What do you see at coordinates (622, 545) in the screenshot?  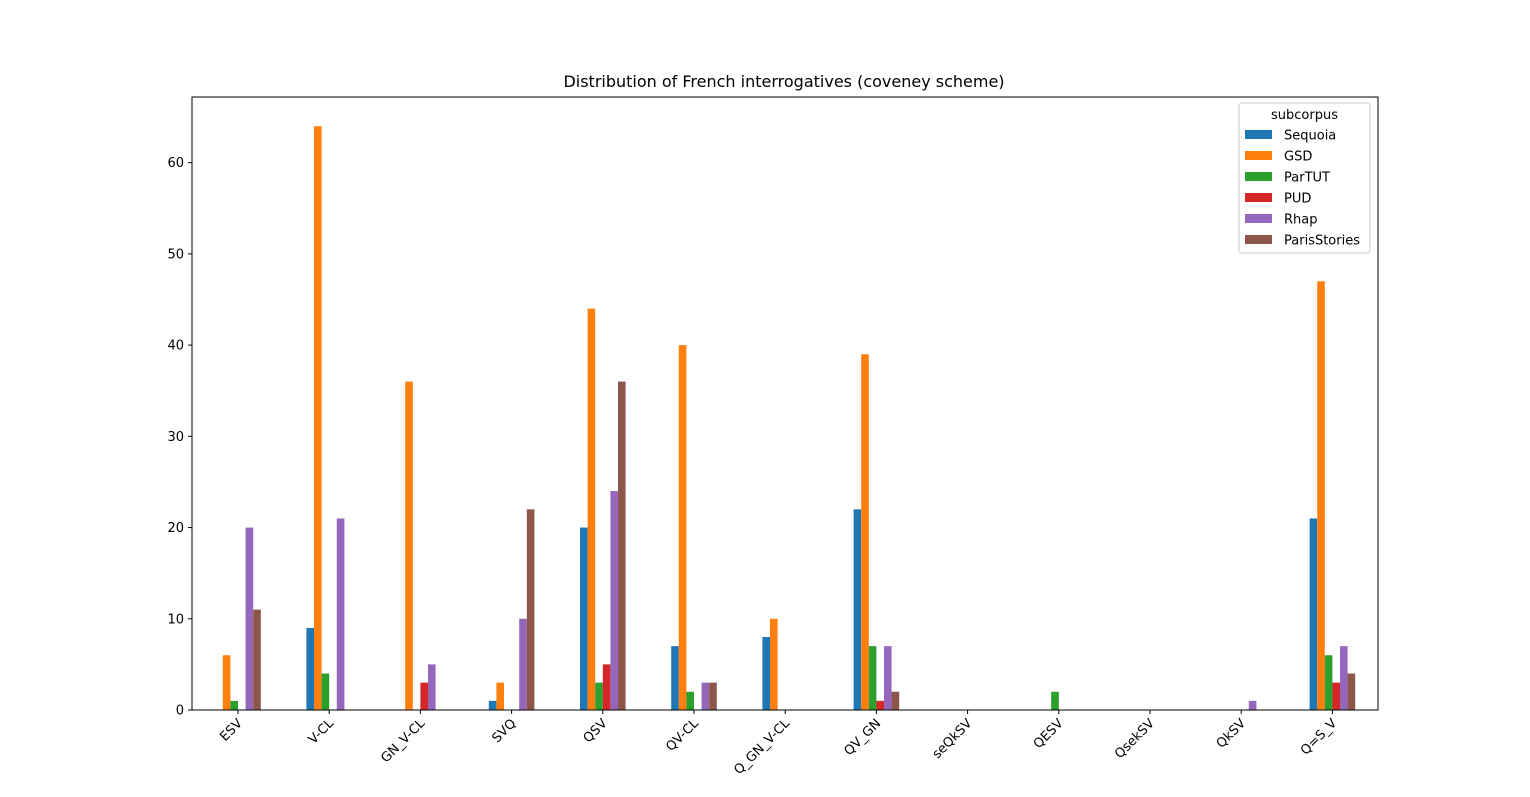 I see `bar-parisstories-qsv` at bounding box center [622, 545].